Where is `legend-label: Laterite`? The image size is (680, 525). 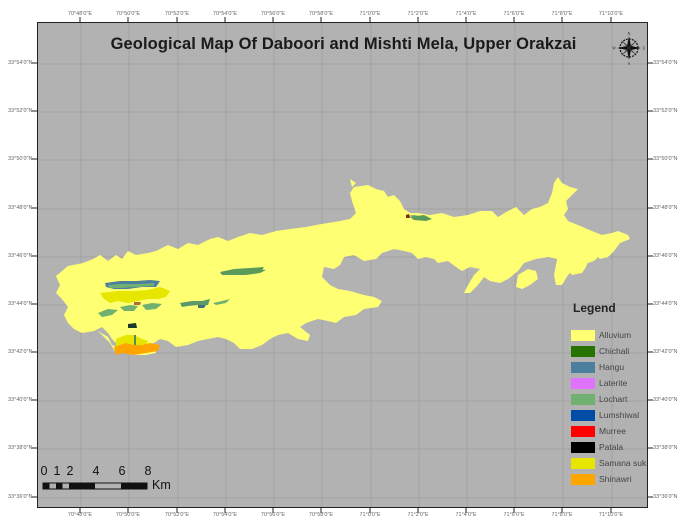
legend-label: Laterite is located at coordinates (613, 383).